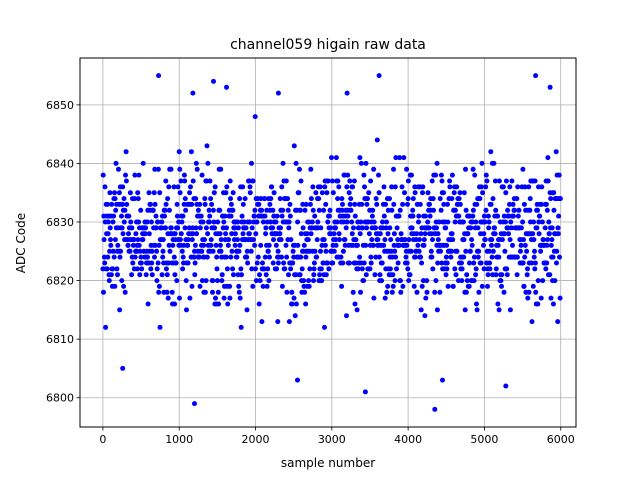  Describe the element at coordinates (484, 439) in the screenshot. I see `x-tick-label: 5000` at that location.